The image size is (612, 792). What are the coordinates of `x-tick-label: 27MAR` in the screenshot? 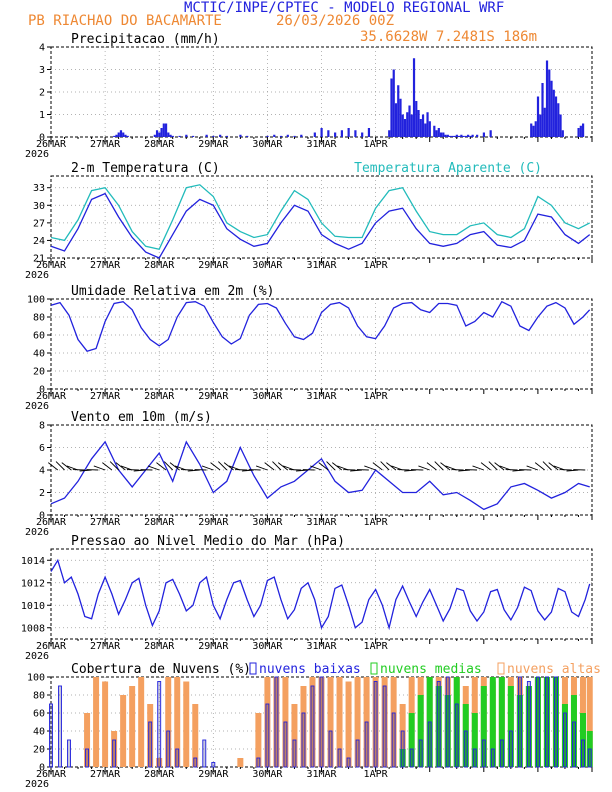 It's located at (105, 144).